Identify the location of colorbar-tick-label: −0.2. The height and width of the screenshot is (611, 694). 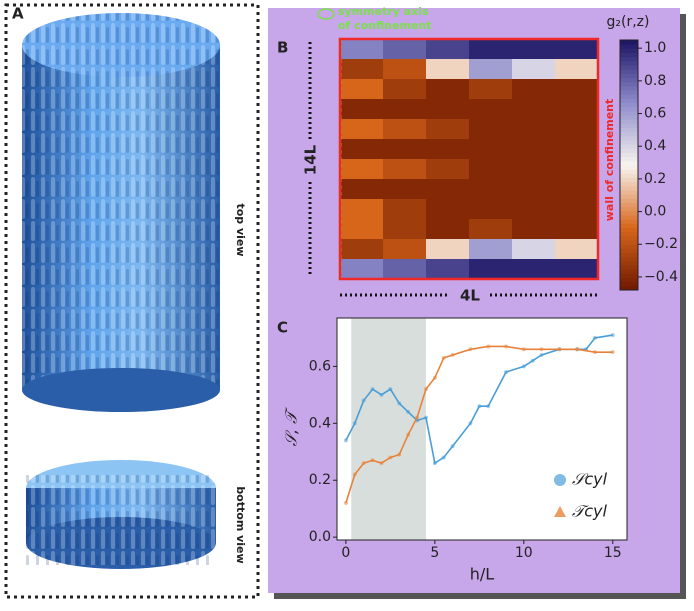
(661, 244).